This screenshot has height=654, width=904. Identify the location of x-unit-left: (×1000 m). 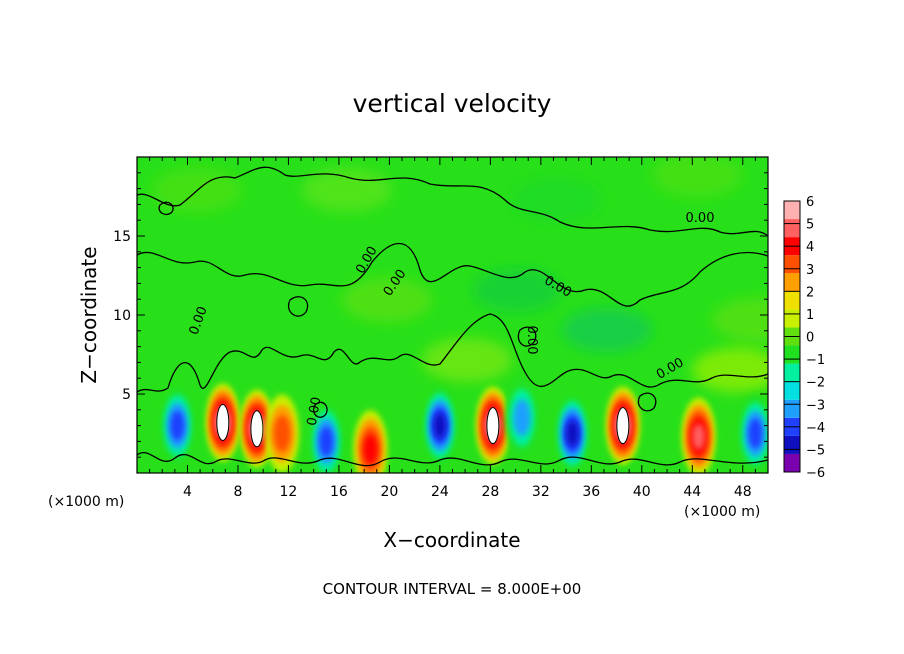
(86, 502).